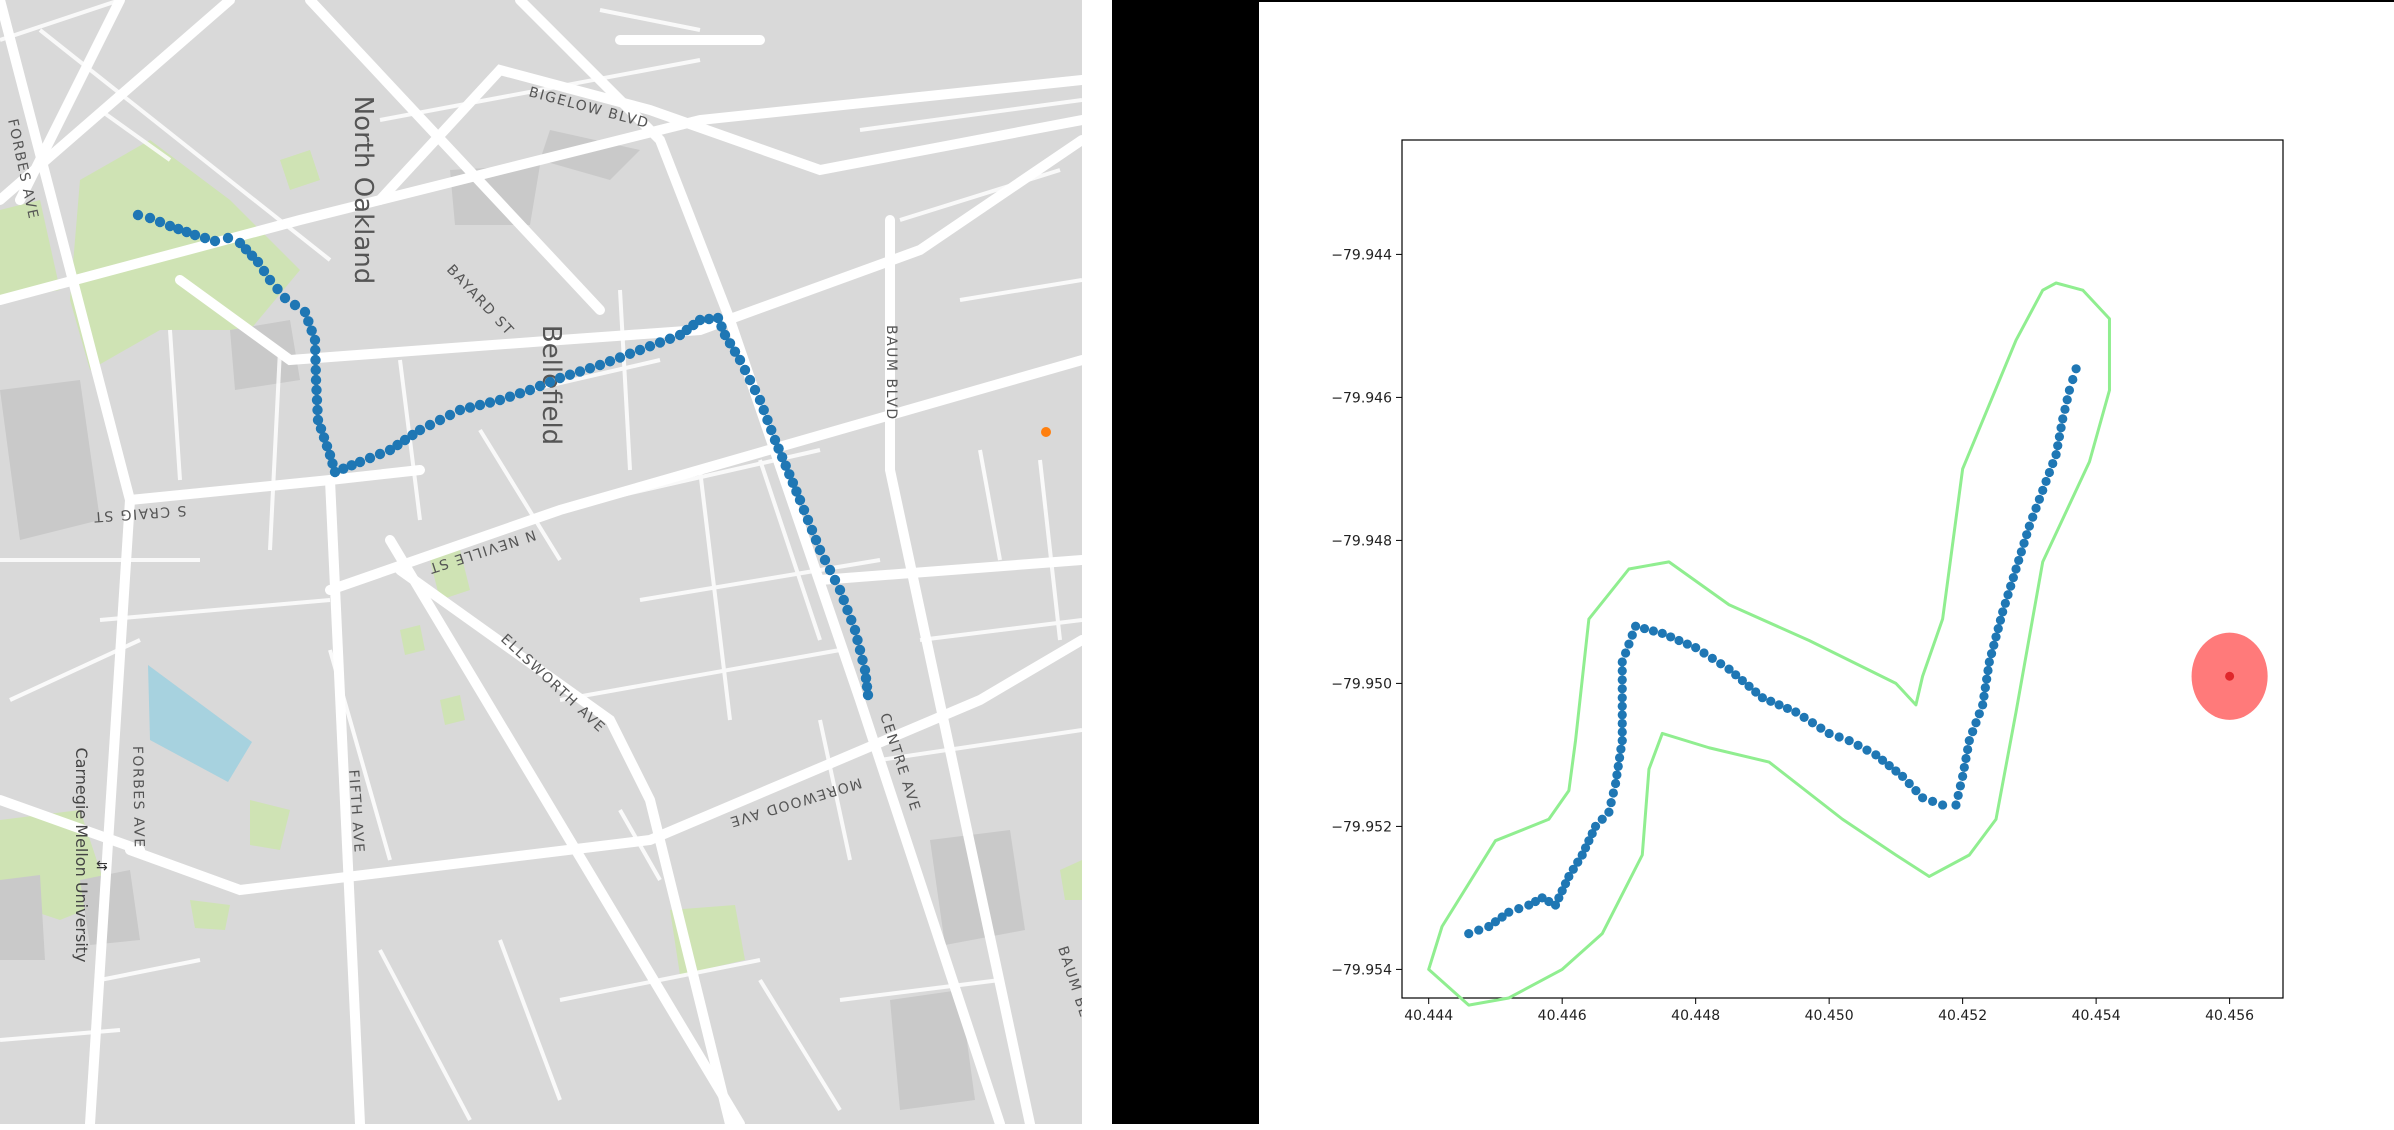  I want to click on y-tick-label: −79.952, so click(1361, 827).